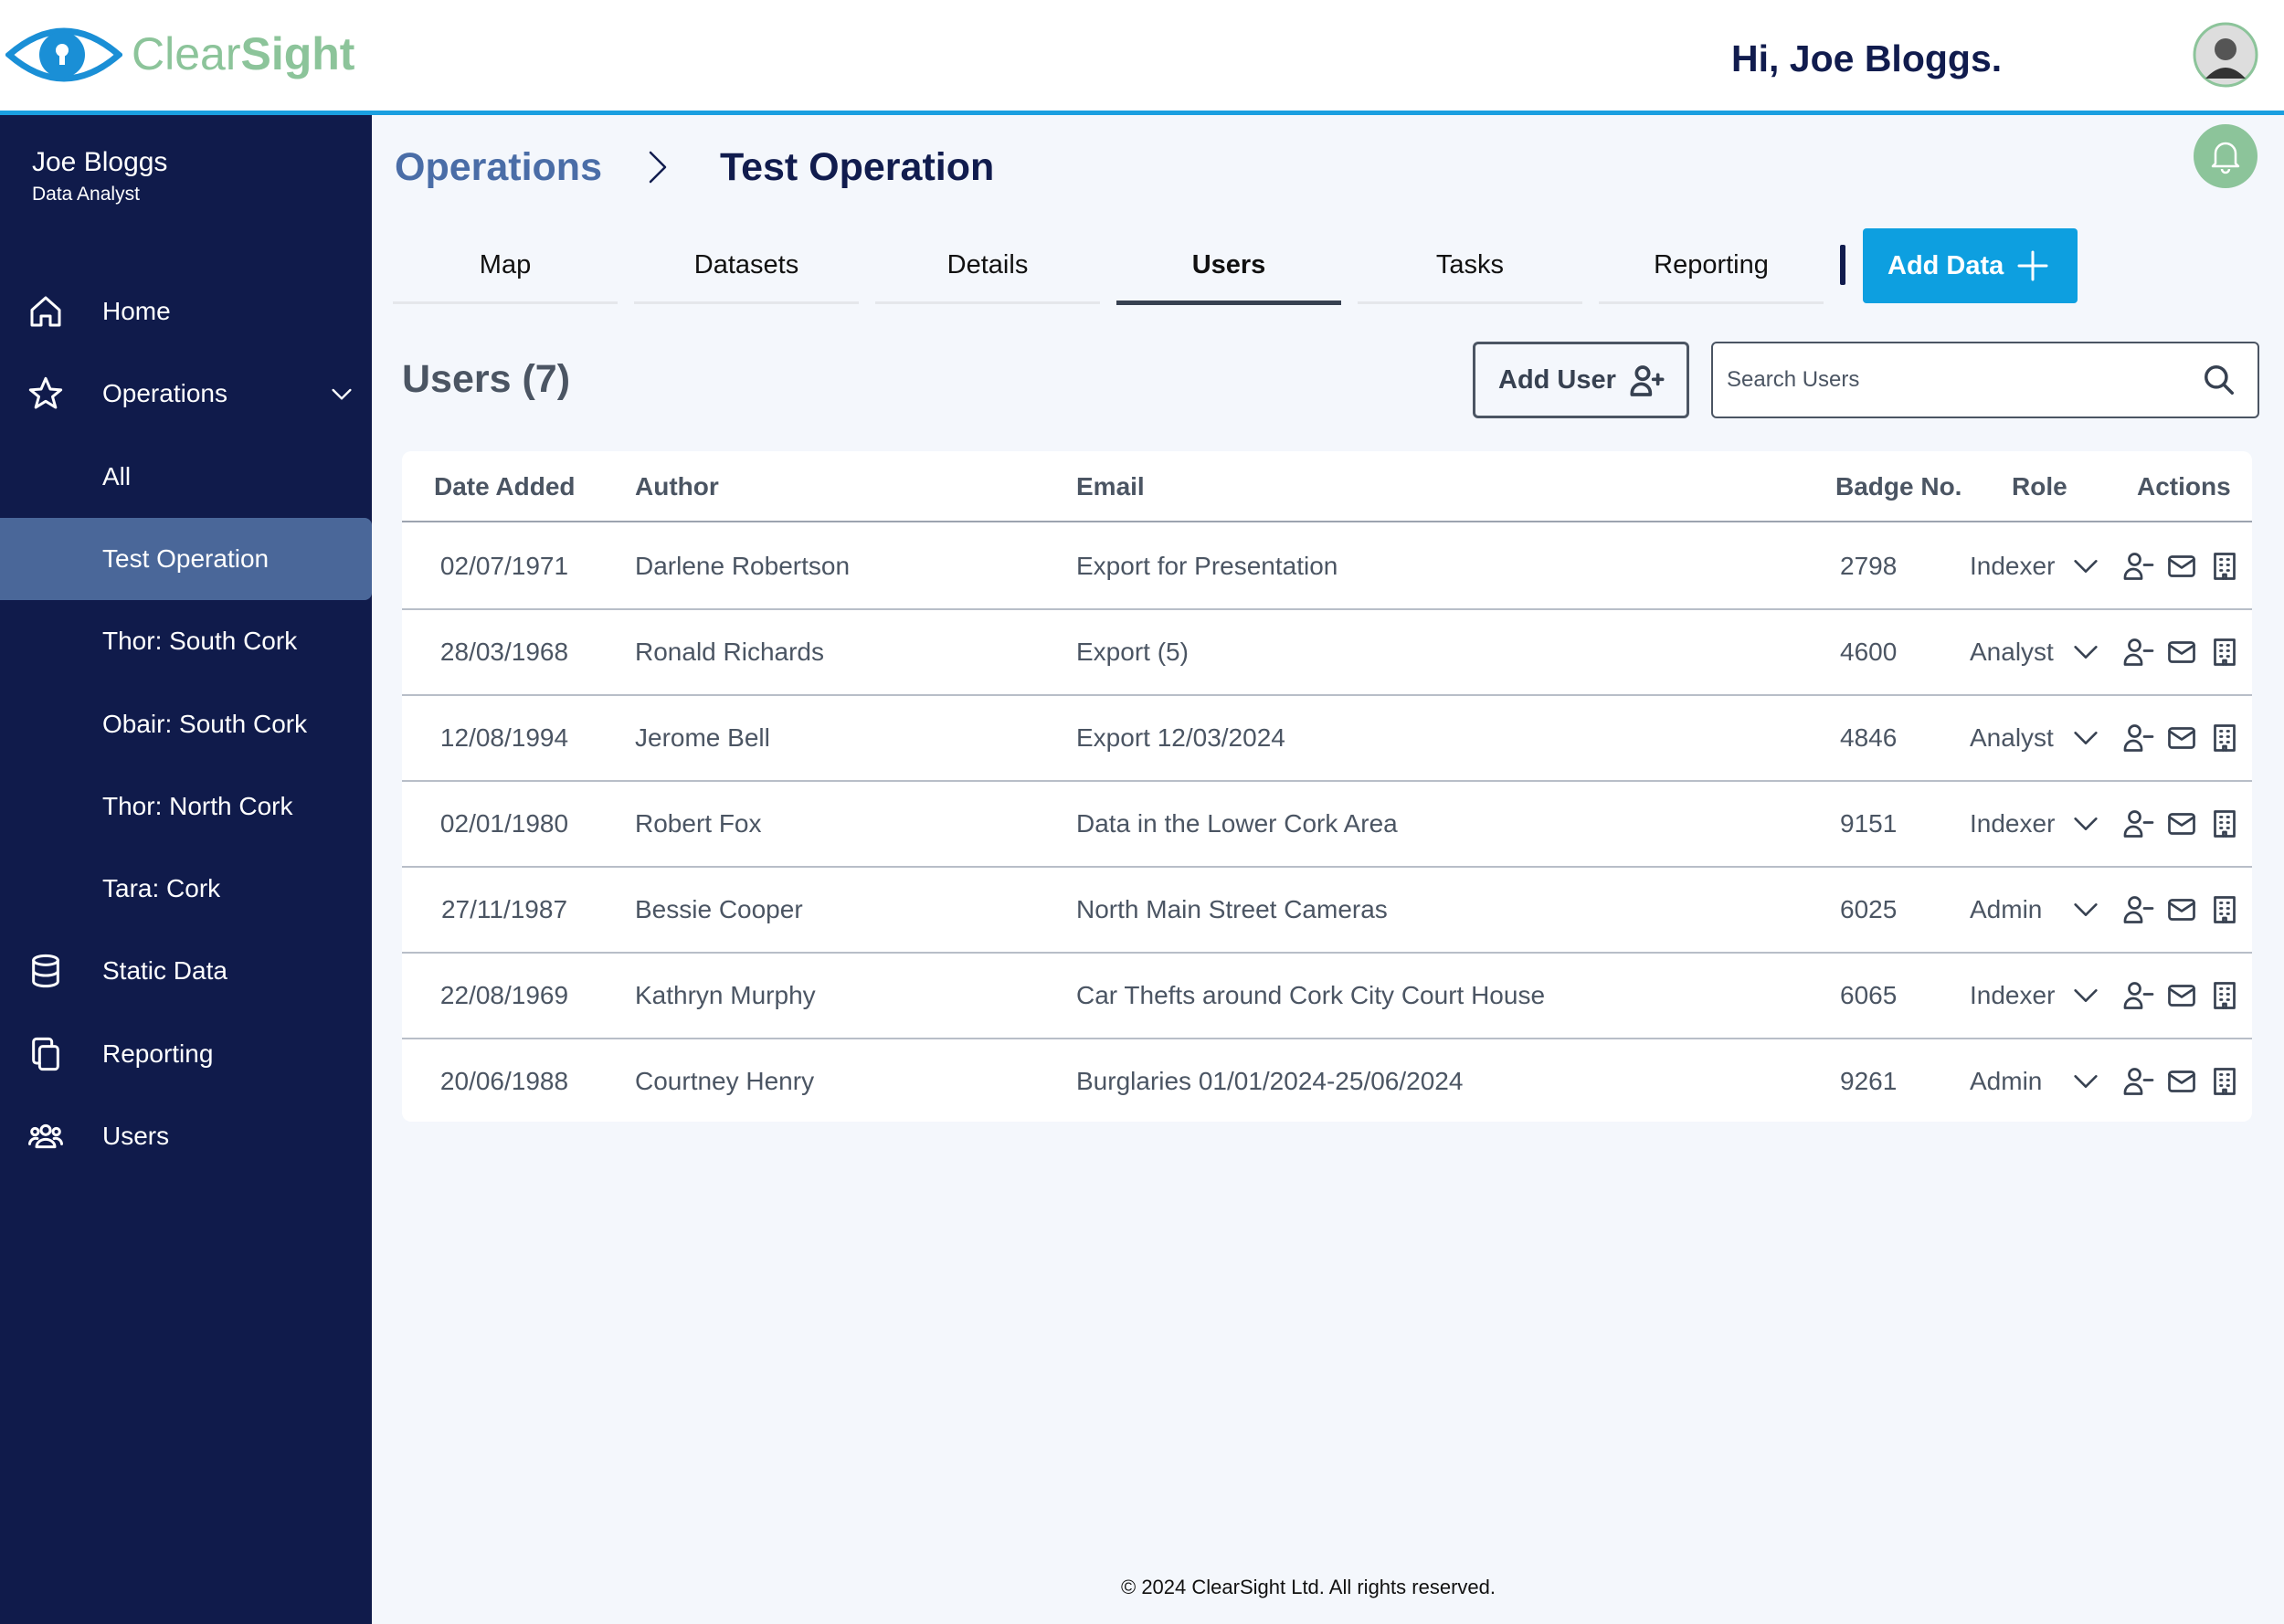 Image resolution: width=2284 pixels, height=1624 pixels. I want to click on nav-item: All, so click(117, 475).